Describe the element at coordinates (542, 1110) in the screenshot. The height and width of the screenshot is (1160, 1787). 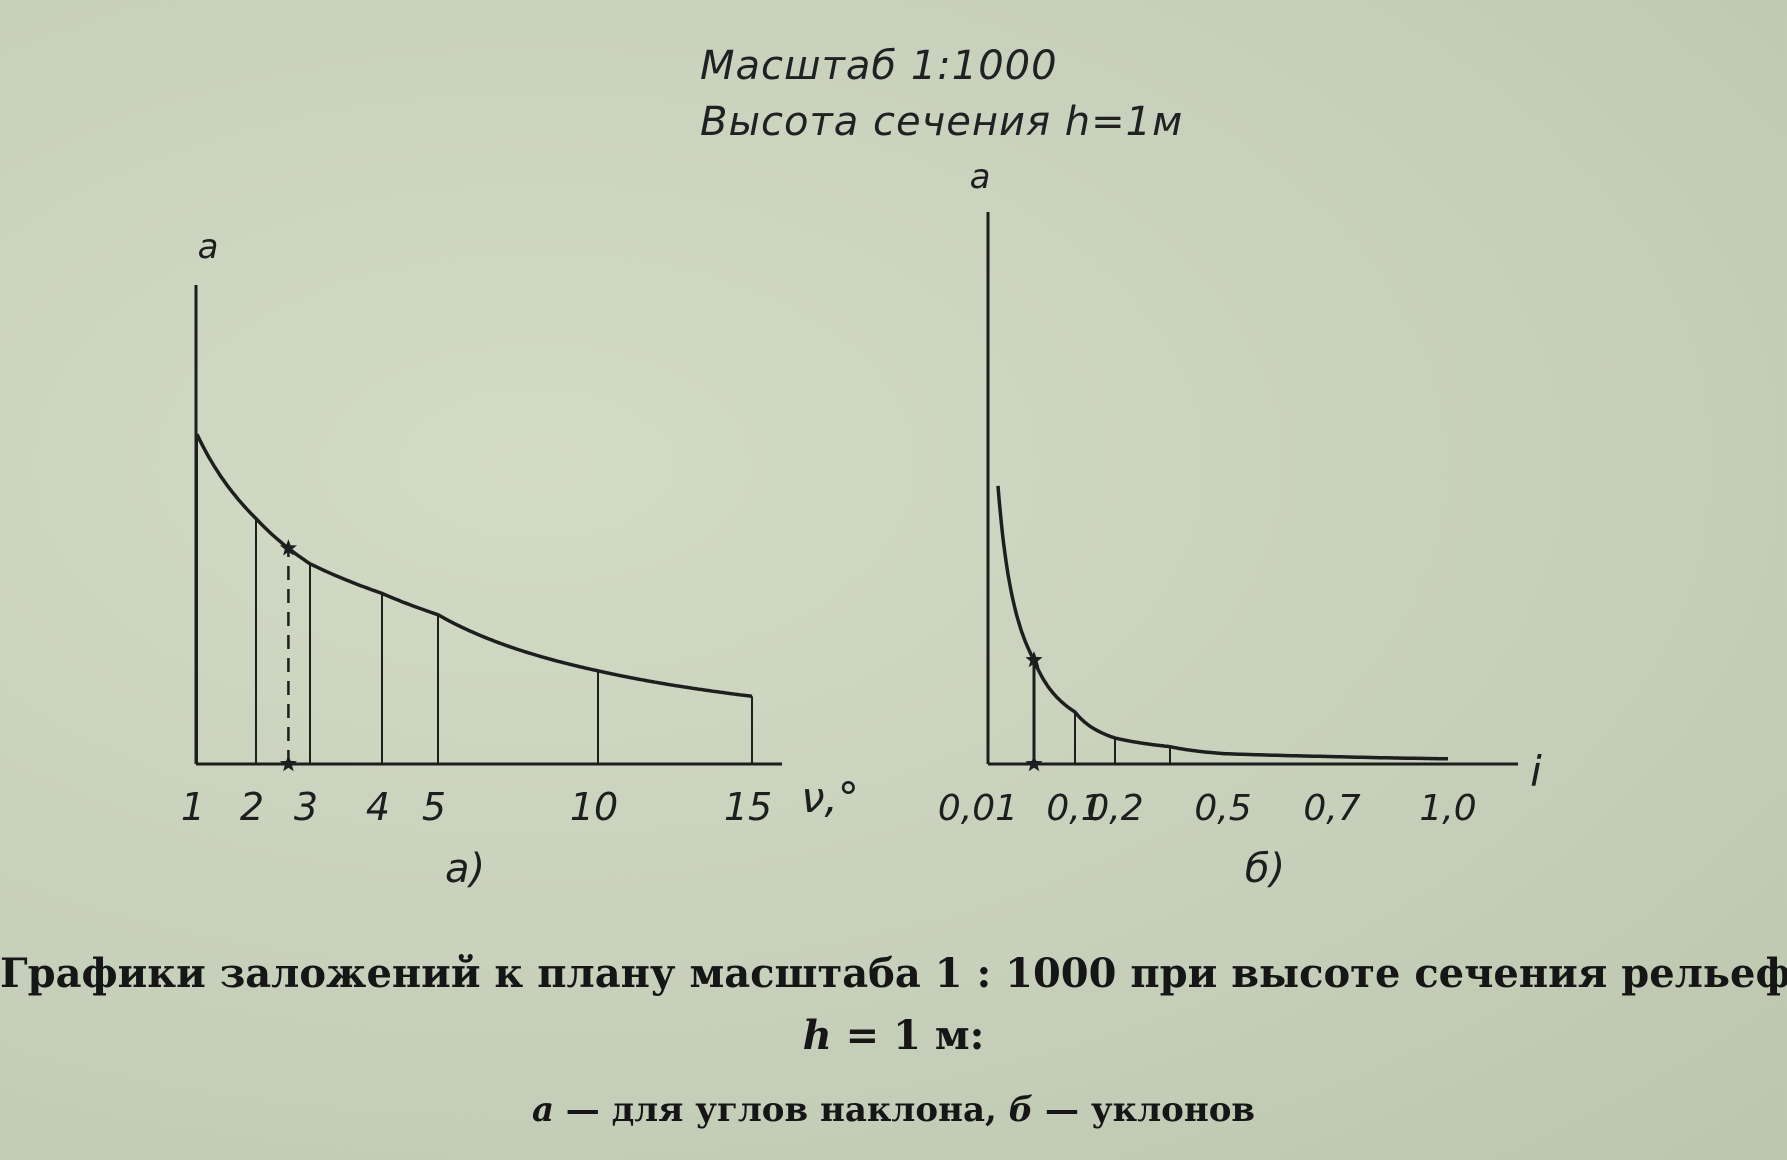
I see `legend-key-a: а` at that location.